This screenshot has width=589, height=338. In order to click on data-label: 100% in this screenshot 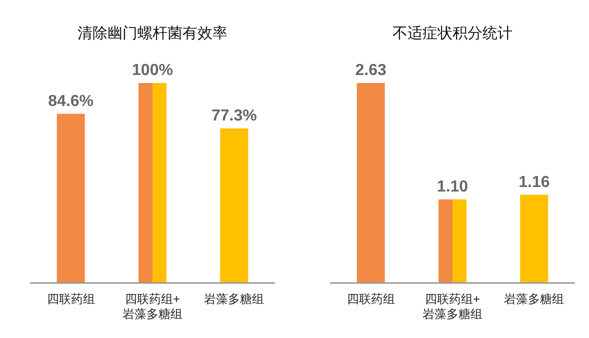, I will do `click(152, 70)`.